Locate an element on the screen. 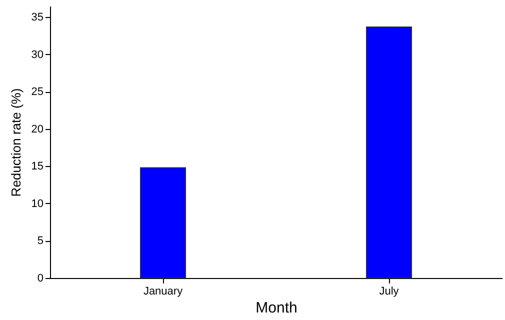 The image size is (505, 320). y-tick-label: 15 is located at coordinates (37, 166).